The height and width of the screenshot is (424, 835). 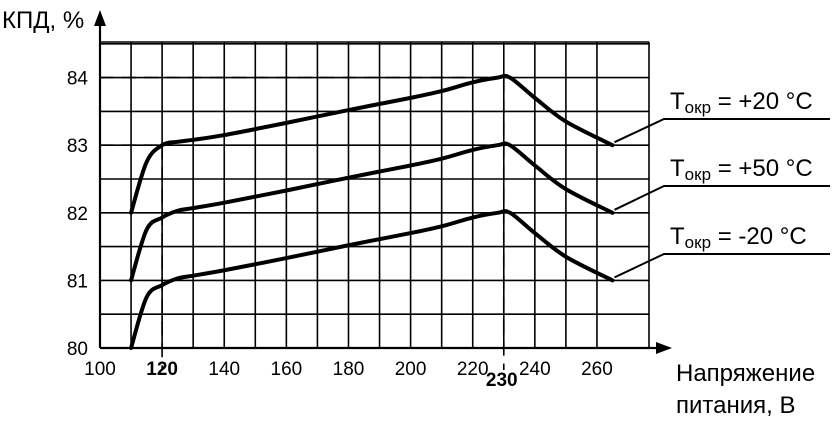 What do you see at coordinates (162, 369) in the screenshot?
I see `x-tick-label-120: 120` at bounding box center [162, 369].